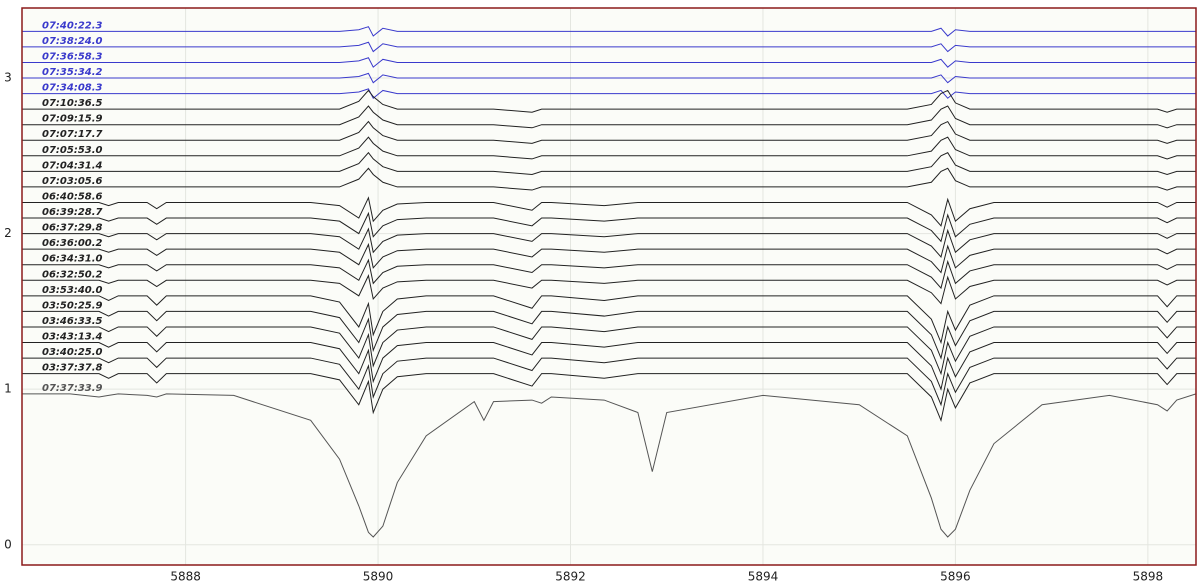 This screenshot has height=587, width=1200. I want to click on series-label: 03:40:25.0, so click(72, 352).